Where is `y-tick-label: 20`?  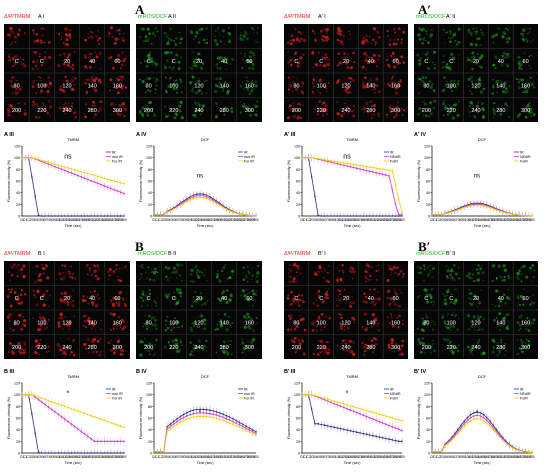 y-tick-label: 20 is located at coordinates (150, 442).